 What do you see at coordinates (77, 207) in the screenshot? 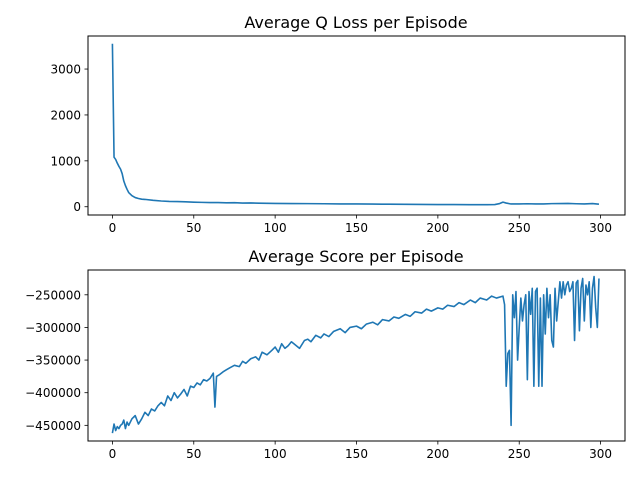
I see `y-tick-label: 0` at bounding box center [77, 207].